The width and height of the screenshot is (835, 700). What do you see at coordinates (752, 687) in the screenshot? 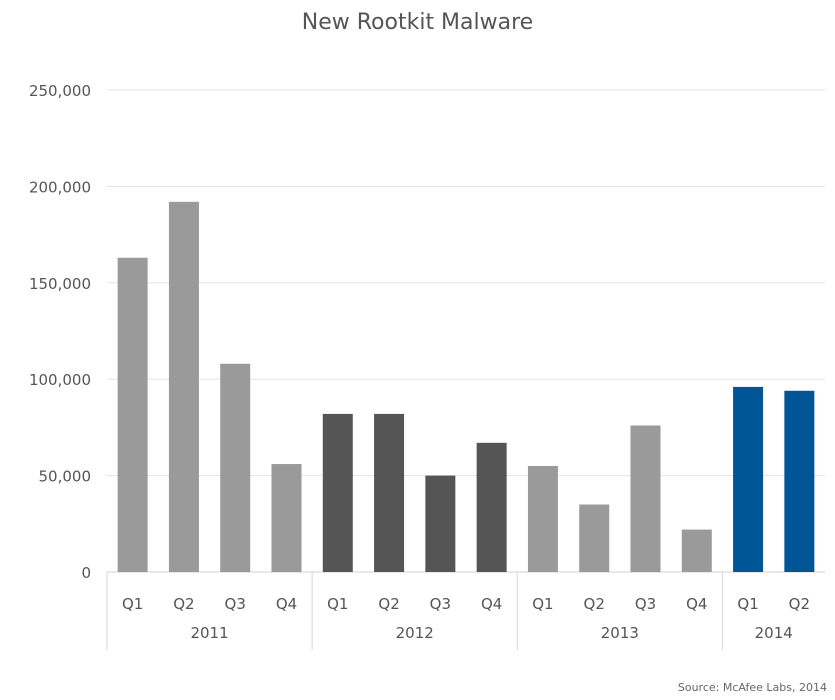
I see `source-note: Source: McAfee Labs, 2014` at bounding box center [752, 687].